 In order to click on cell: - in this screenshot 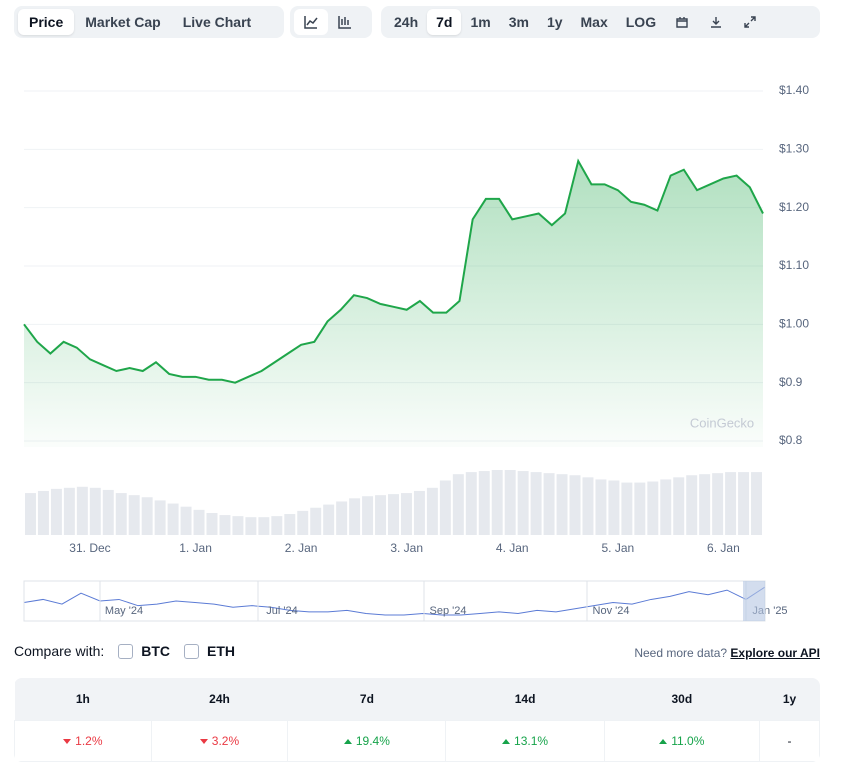, I will do `click(789, 741)`.